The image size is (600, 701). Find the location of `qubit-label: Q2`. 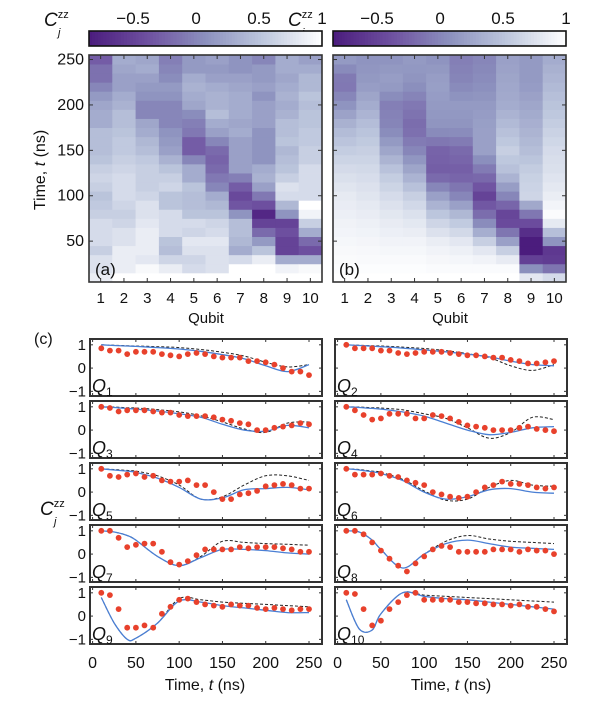

qubit-label: Q2 is located at coordinates (347, 387).